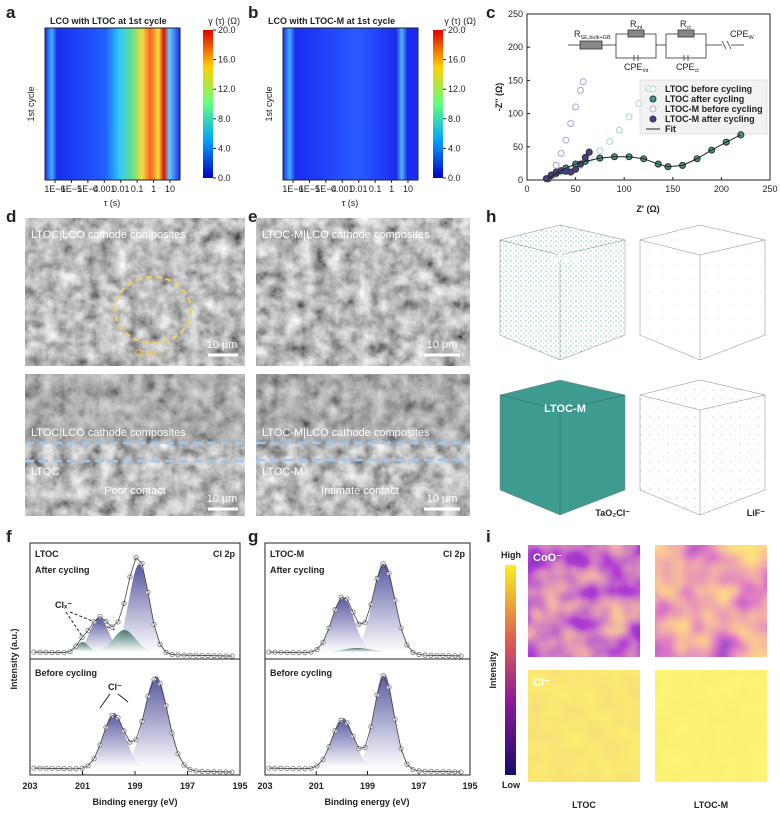  What do you see at coordinates (11, 12) in the screenshot?
I see `panel-label: a` at bounding box center [11, 12].